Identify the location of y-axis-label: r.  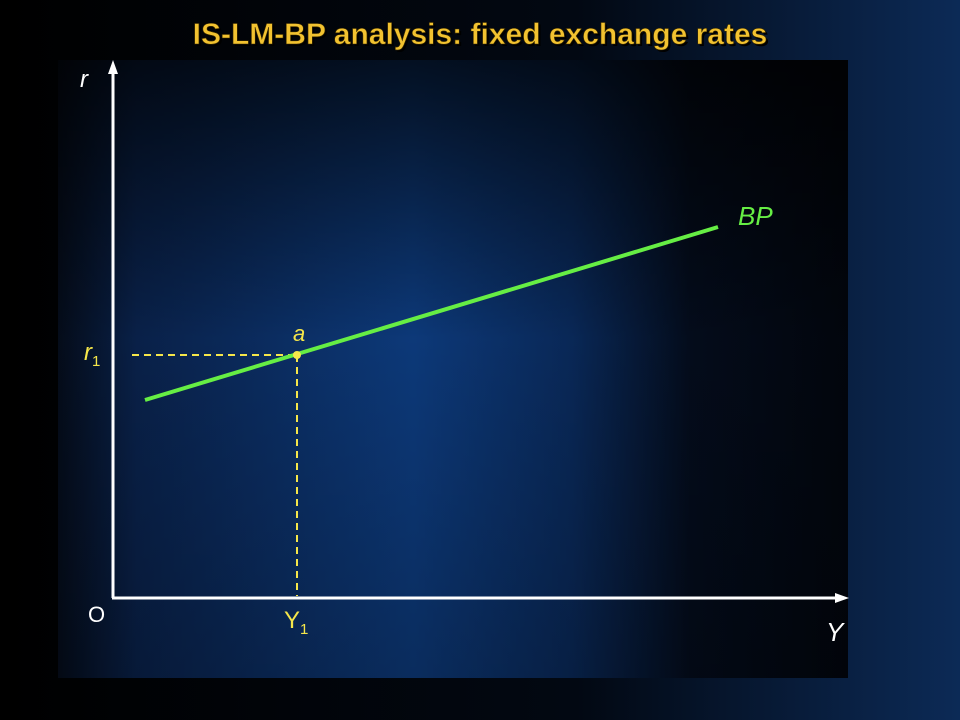
(84, 79).